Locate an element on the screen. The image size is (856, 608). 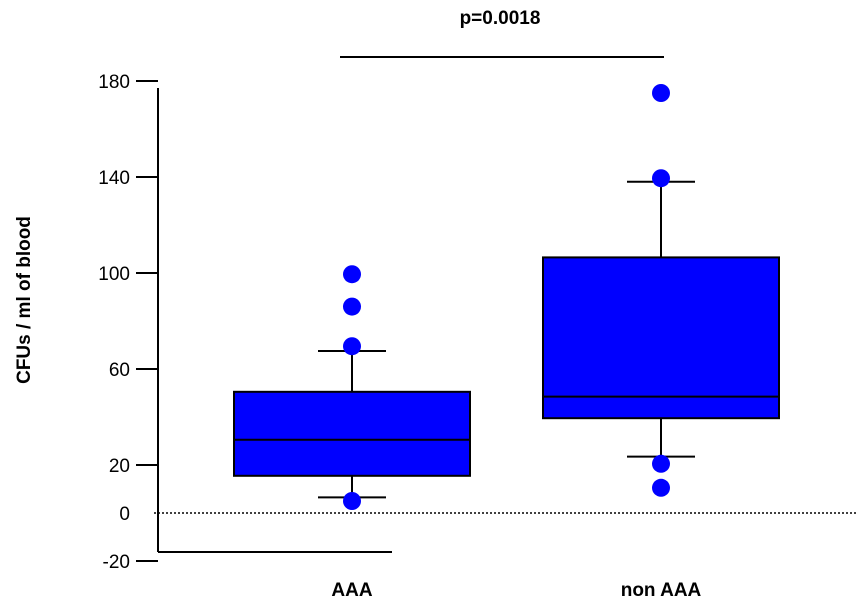
y-tick-label: 20 is located at coordinates (119, 466).